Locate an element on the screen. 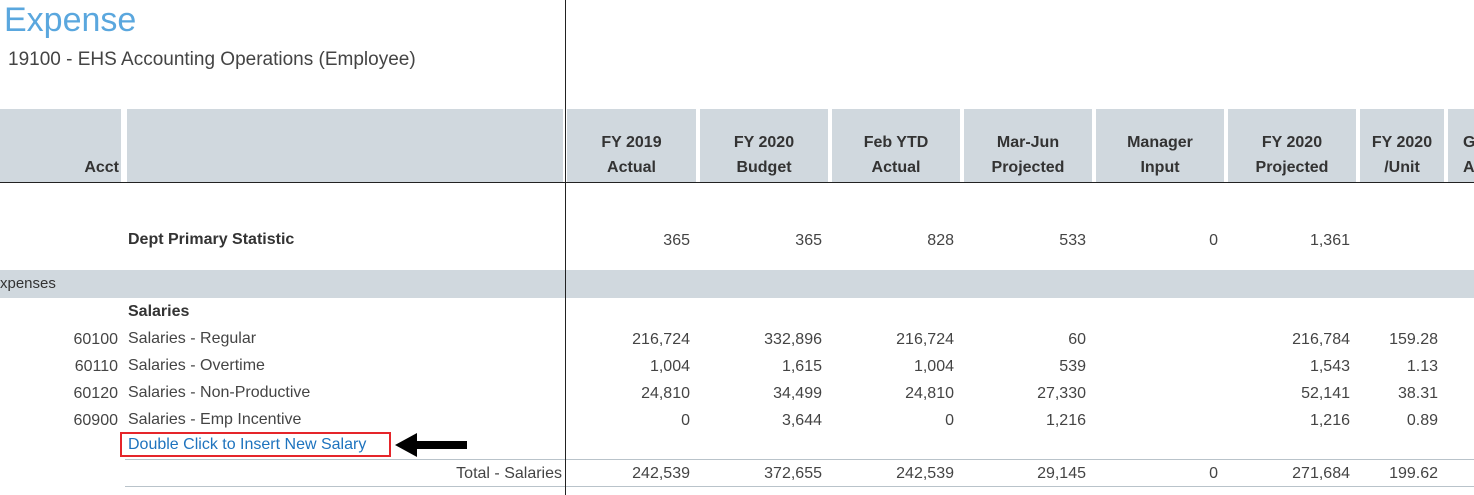 The width and height of the screenshot is (1474, 495). header-col-feb-ytd-actual: Feb YTD Actual is located at coordinates (896, 145).